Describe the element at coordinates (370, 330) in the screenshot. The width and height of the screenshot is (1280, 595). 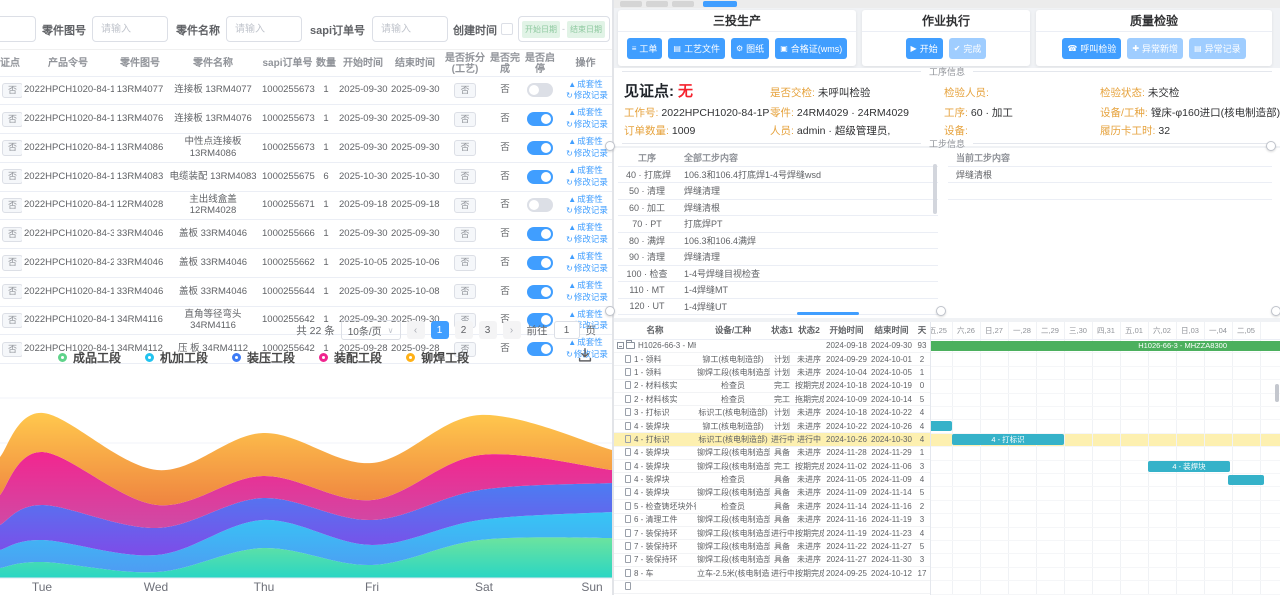
I see `page-size-select: 10条/页 ∨` at that location.